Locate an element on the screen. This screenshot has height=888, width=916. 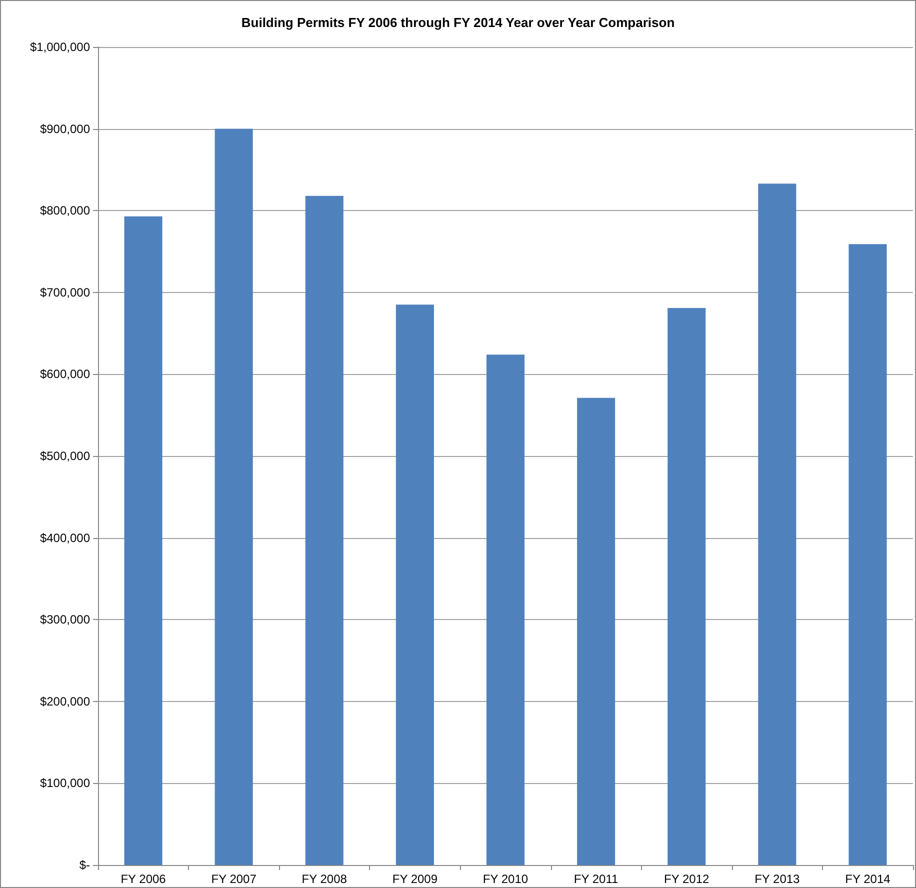
x-tick-label: FY 2007 is located at coordinates (234, 879).